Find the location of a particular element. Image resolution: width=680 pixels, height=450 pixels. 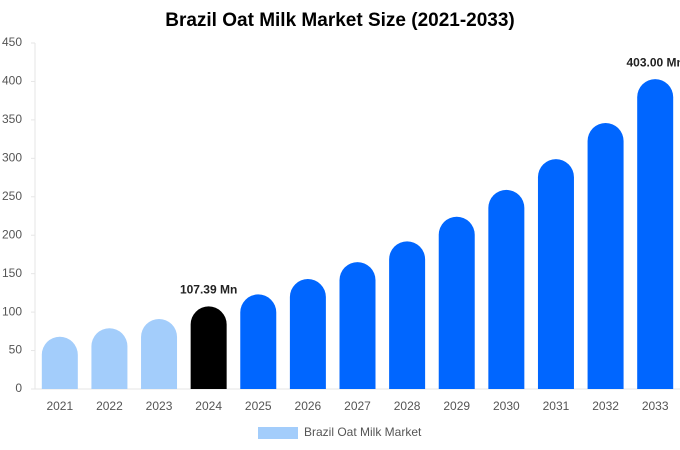

y-tick-label: 450 is located at coordinates (12, 42).